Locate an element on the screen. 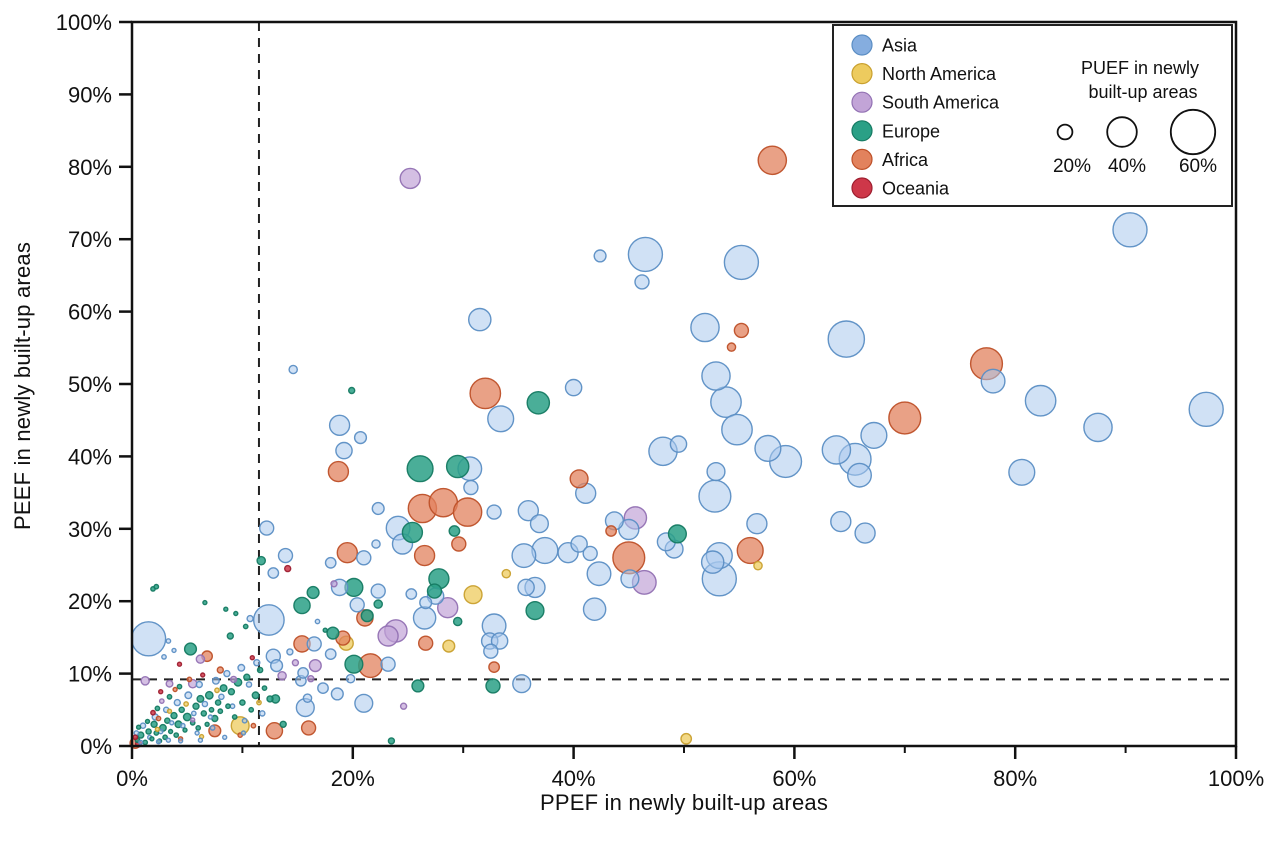 This screenshot has height=842, width=1280. legend-swatch-europe is located at coordinates (862, 131).